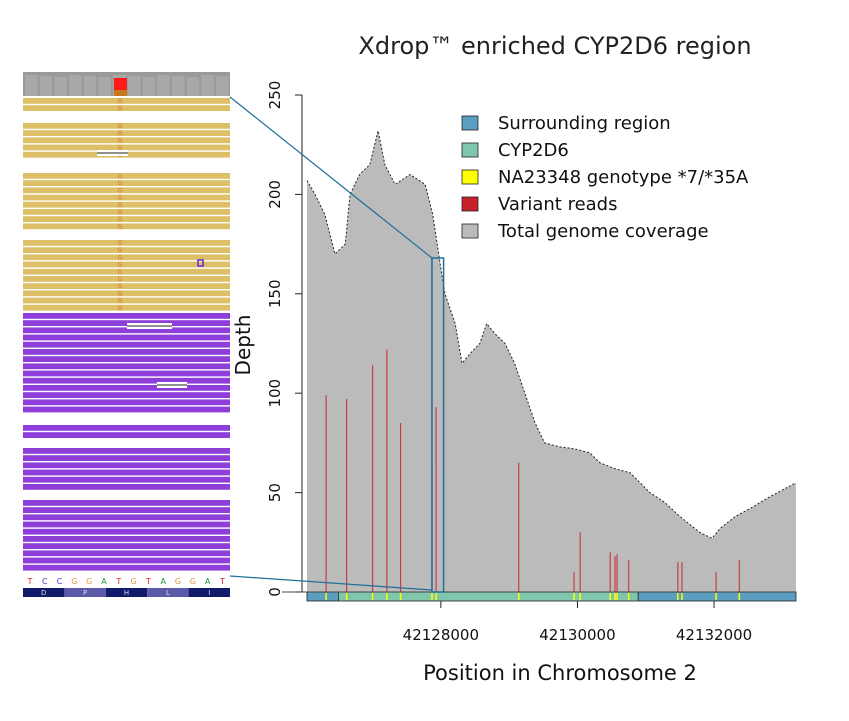 The width and height of the screenshot is (849, 721). I want to click on amino-acid: D, so click(43, 593).